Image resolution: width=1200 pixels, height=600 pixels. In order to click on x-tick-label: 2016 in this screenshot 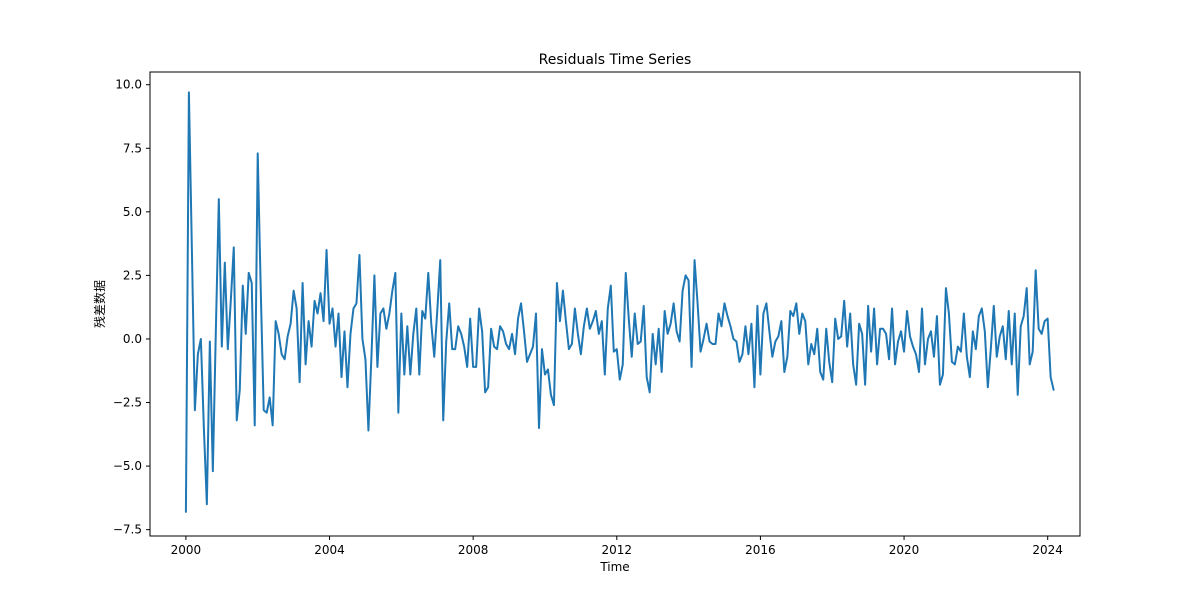, I will do `click(760, 550)`.